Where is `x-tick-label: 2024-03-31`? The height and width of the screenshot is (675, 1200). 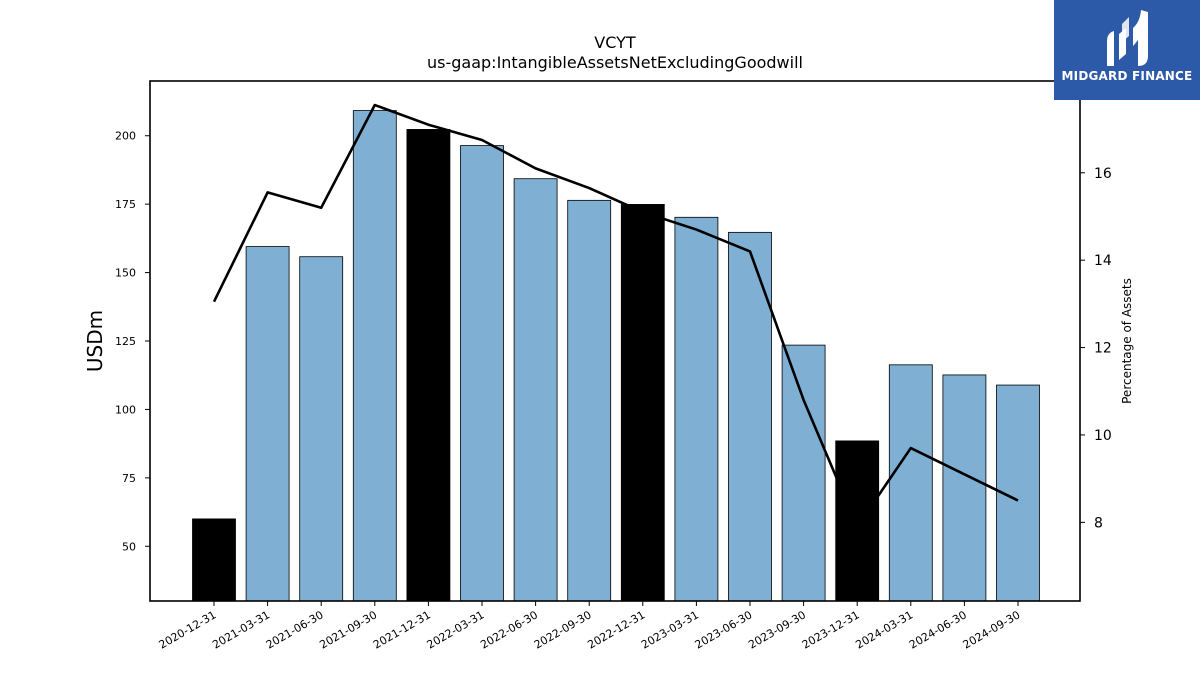
x-tick-label: 2024-03-31 is located at coordinates (884, 629).